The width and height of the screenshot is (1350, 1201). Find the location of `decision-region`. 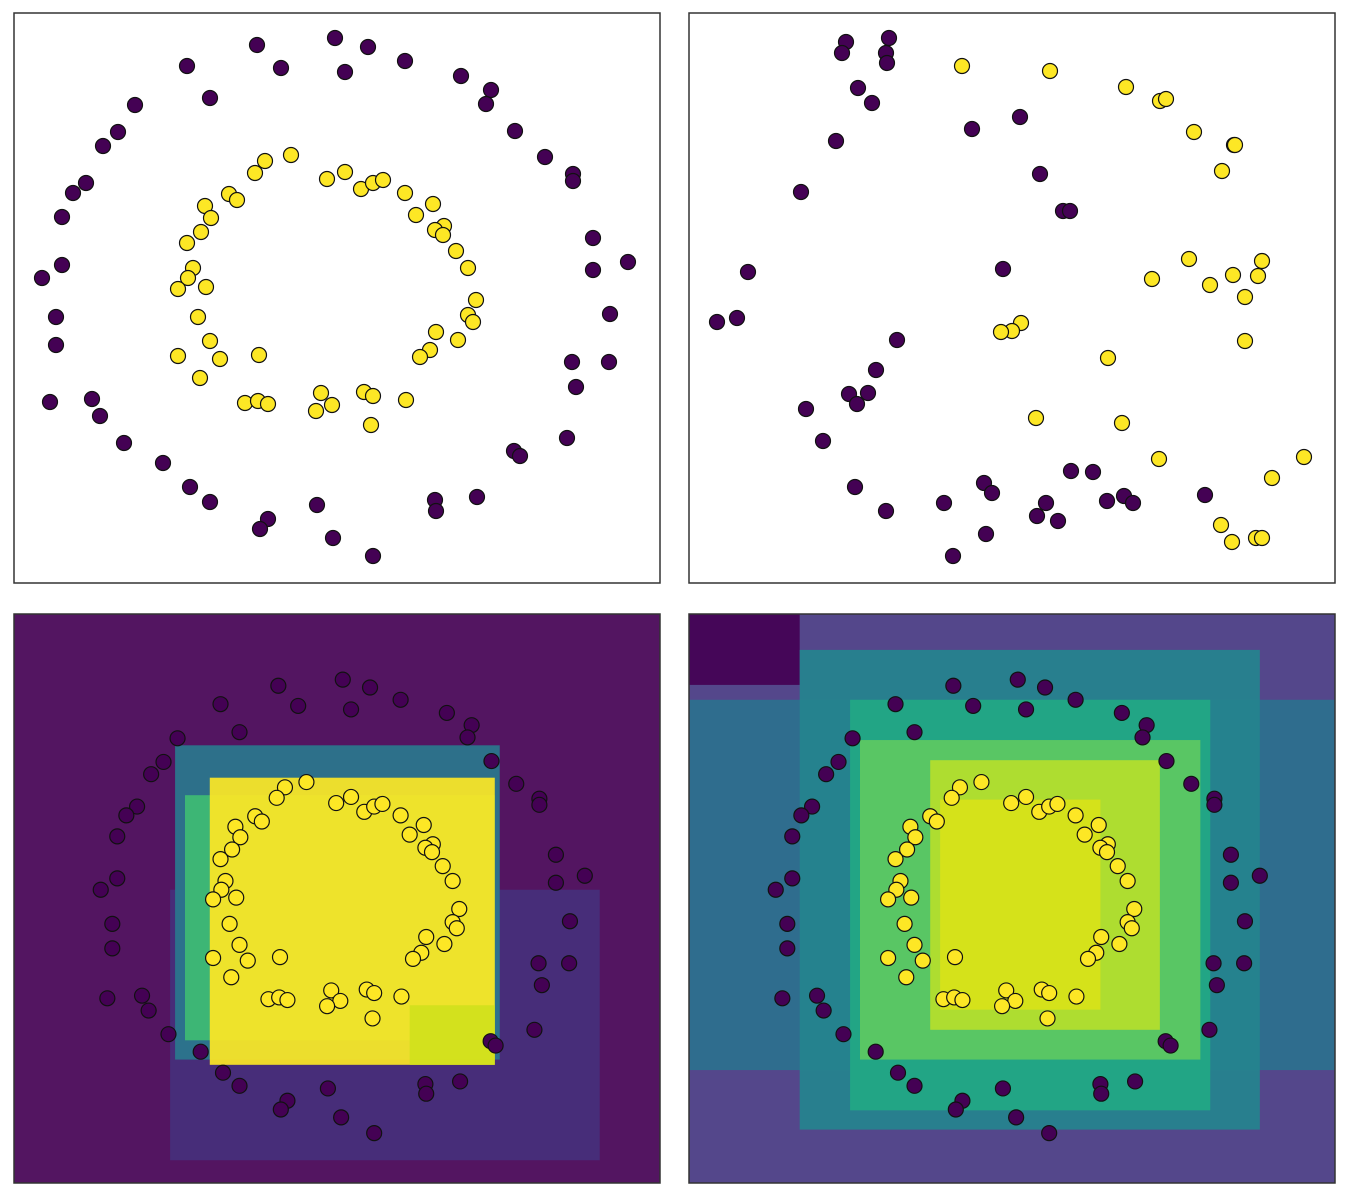

decision-region is located at coordinates (452, 1035).